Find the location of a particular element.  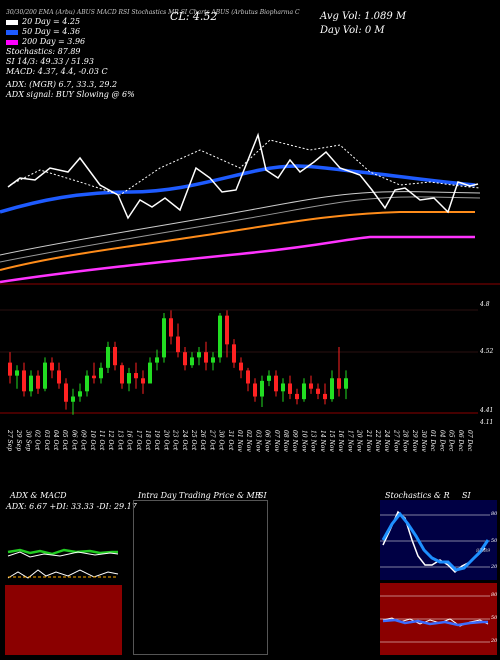

adx-white-line is located at coordinates (63, 554).